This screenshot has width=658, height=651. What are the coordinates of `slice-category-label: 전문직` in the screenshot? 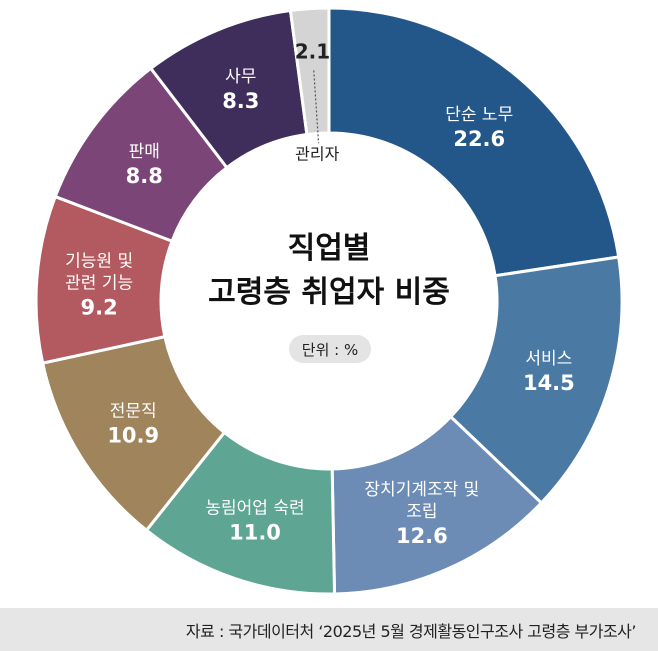 It's located at (133, 412).